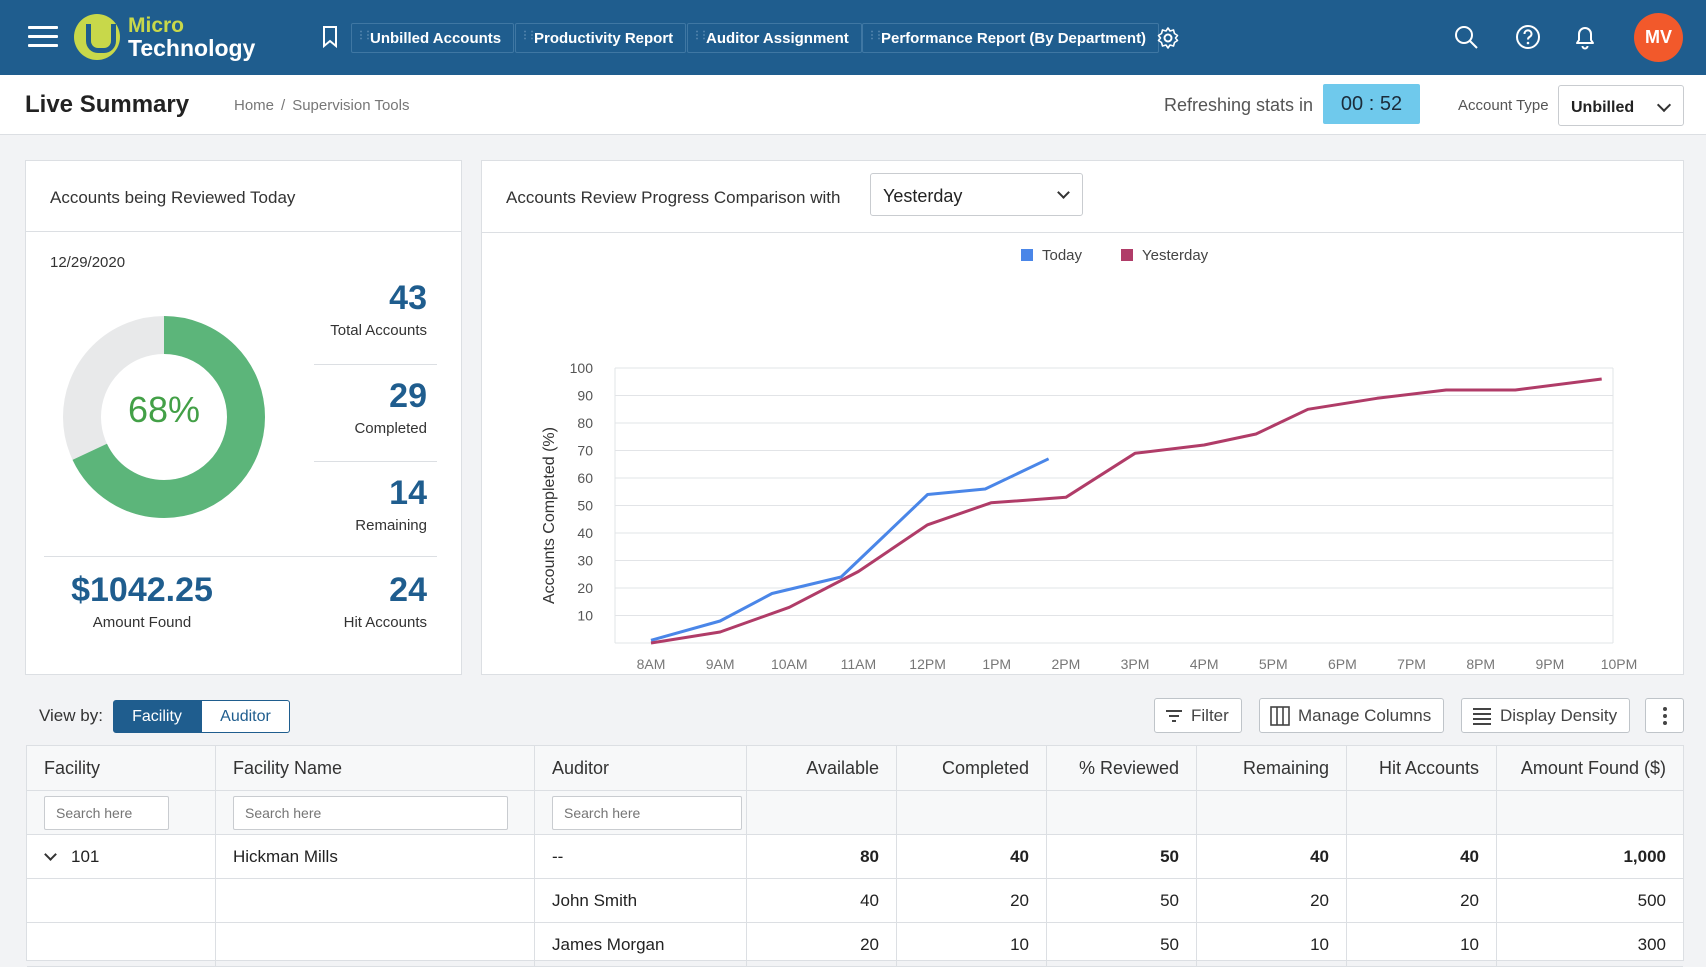  Describe the element at coordinates (245, 716) in the screenshot. I see `view-by-auditor-button: Auditor` at that location.